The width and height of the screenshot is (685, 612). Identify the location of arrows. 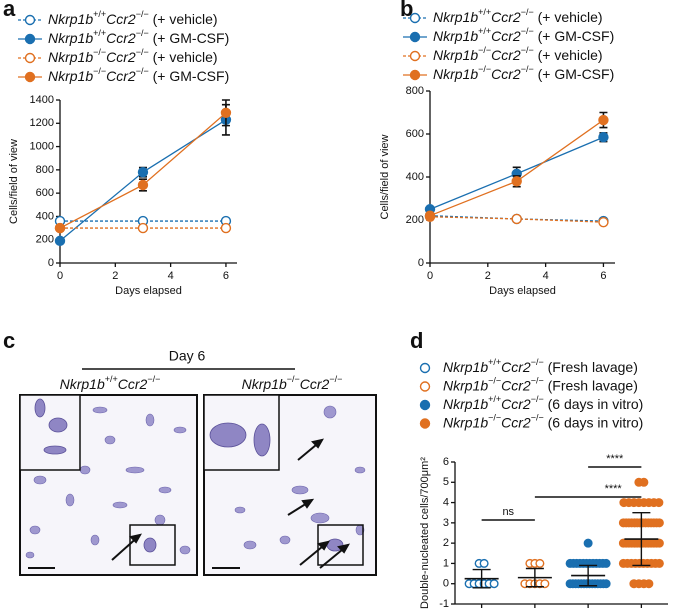
(189, 503).